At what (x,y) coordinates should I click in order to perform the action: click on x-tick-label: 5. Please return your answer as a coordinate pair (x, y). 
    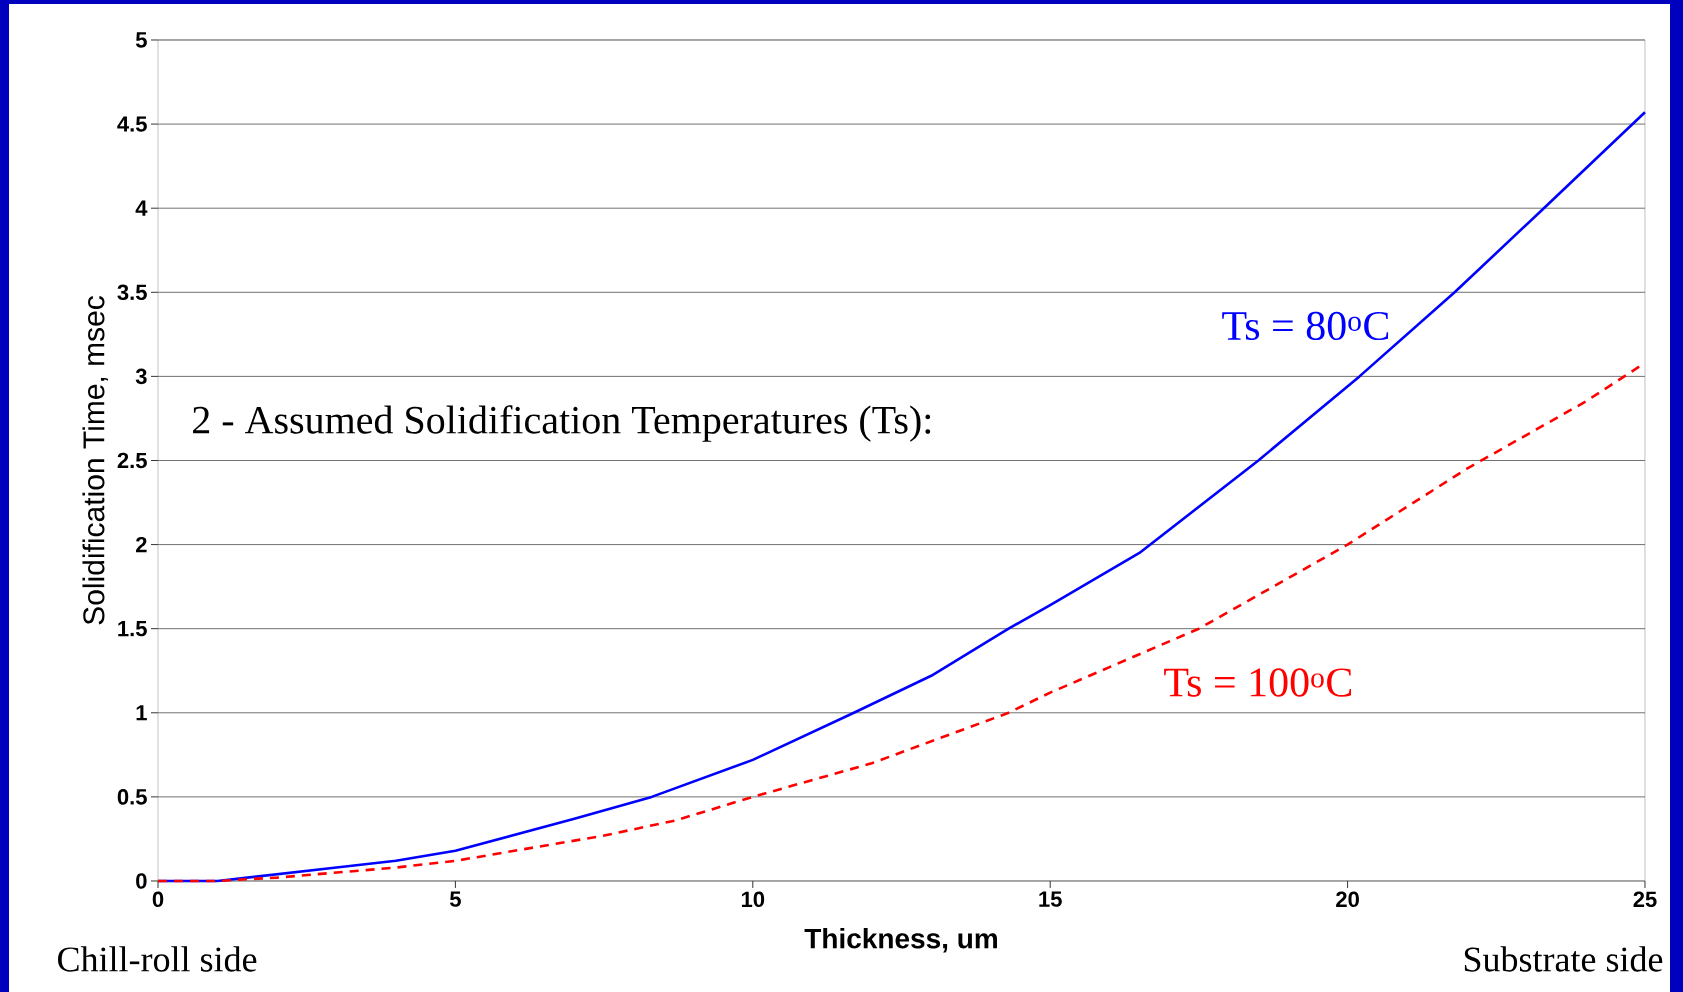
    Looking at the image, I should click on (455, 899).